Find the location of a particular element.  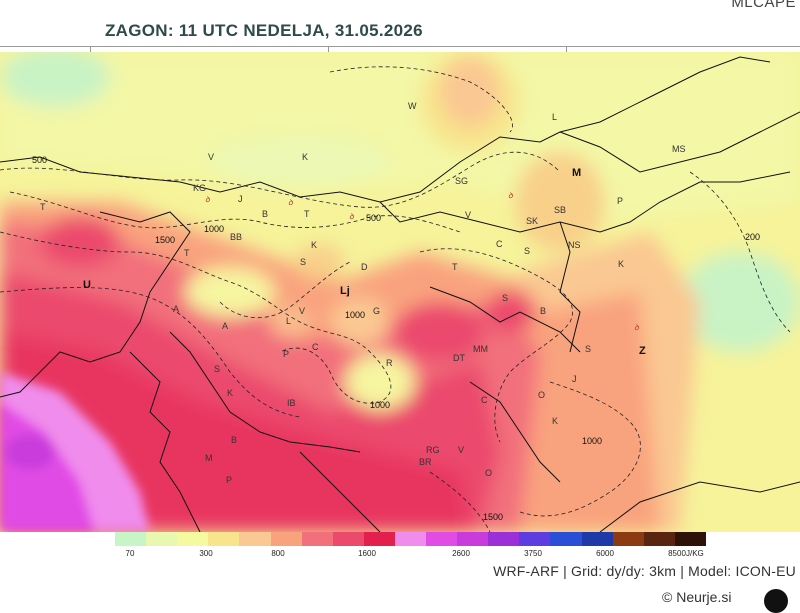

city-label: MS is located at coordinates (679, 149).